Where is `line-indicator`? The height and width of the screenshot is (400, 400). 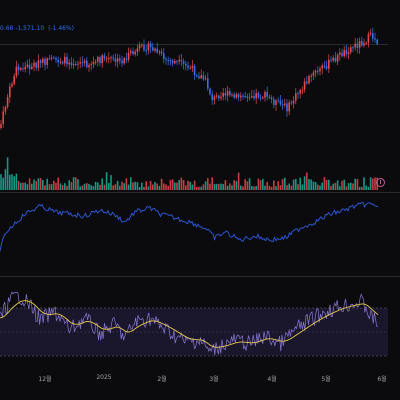 line-indicator is located at coordinates (189, 226).